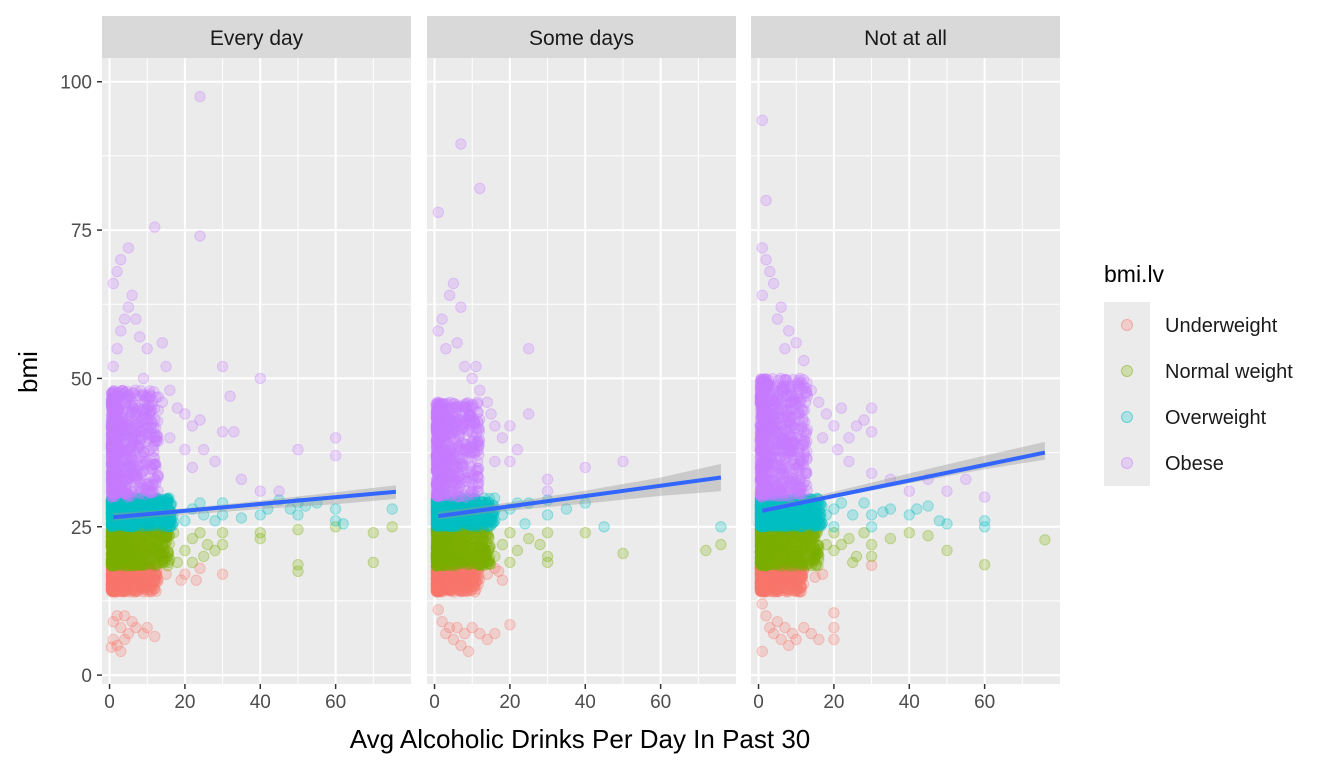 Image resolution: width=1344 pixels, height=768 pixels. I want to click on x-tick-label: 60, so click(335, 702).